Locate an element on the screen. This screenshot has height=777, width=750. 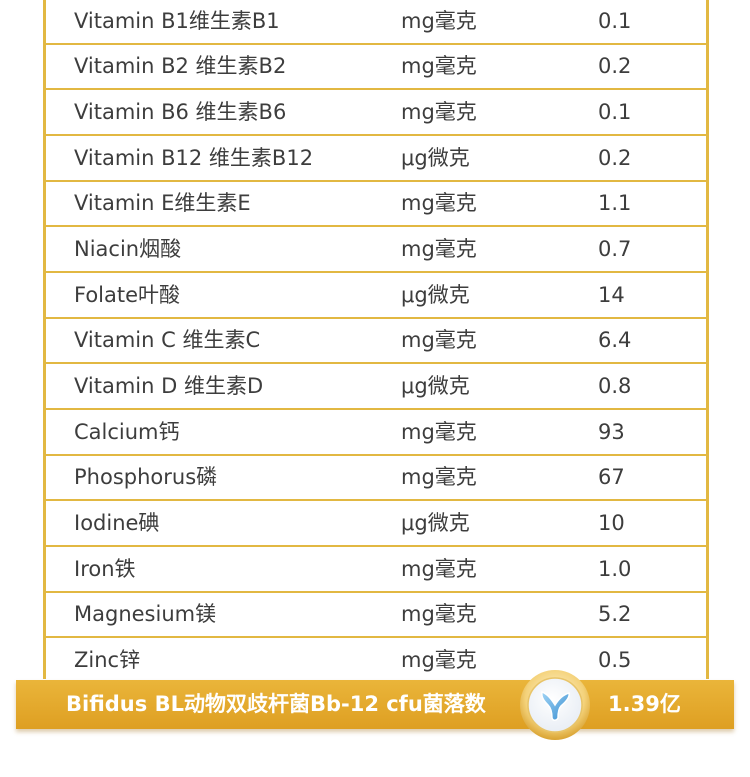
nutrient-value: 0.7 is located at coordinates (615, 249).